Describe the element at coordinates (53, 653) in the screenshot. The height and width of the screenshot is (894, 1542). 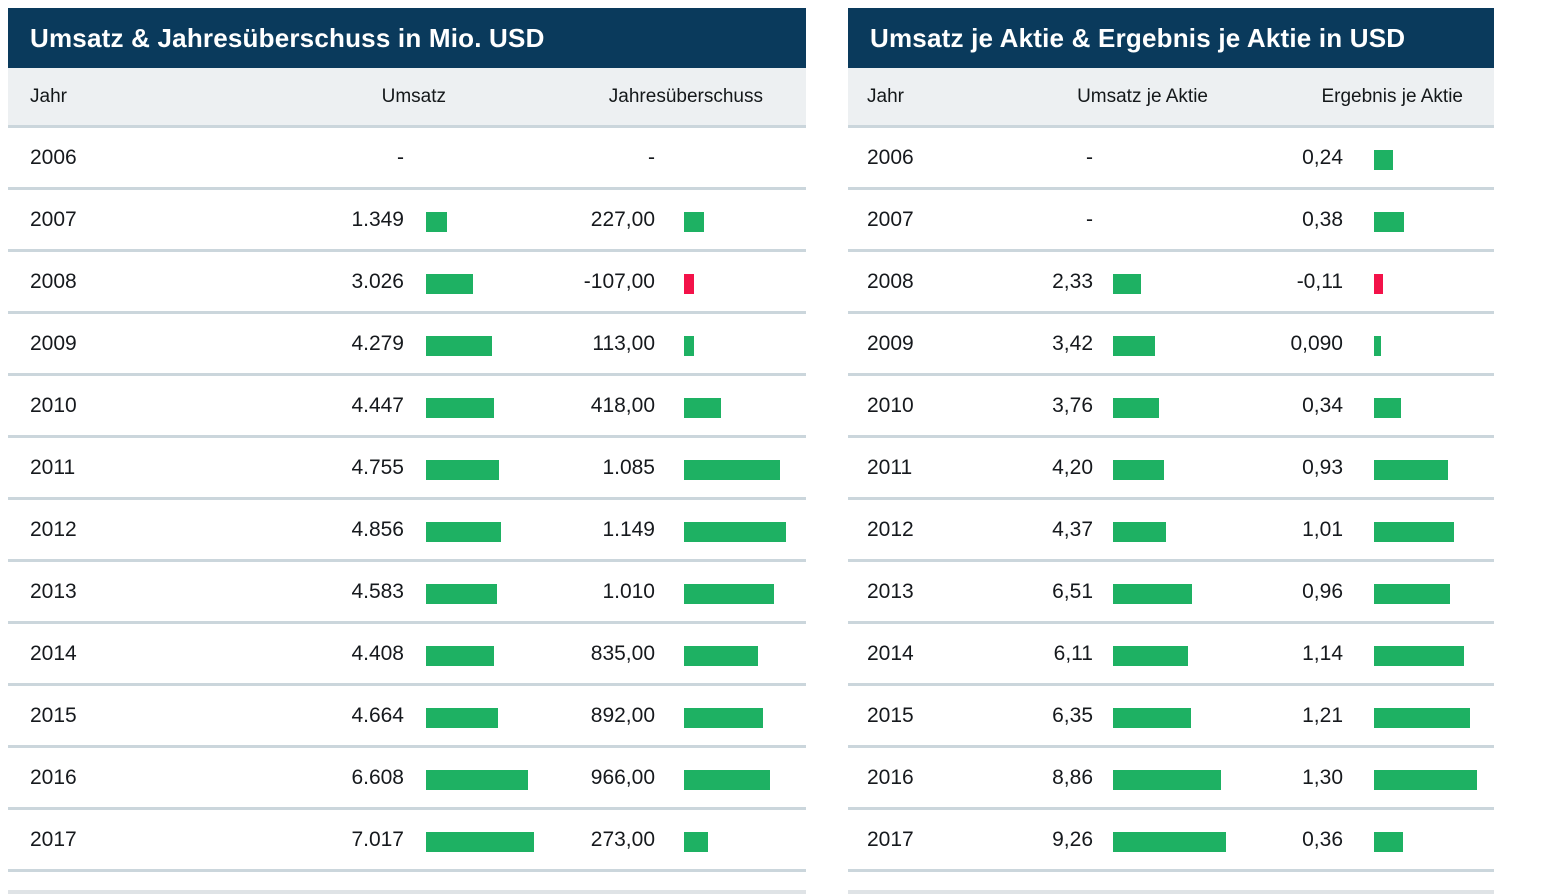
I see `year-cell: 2014` at that location.